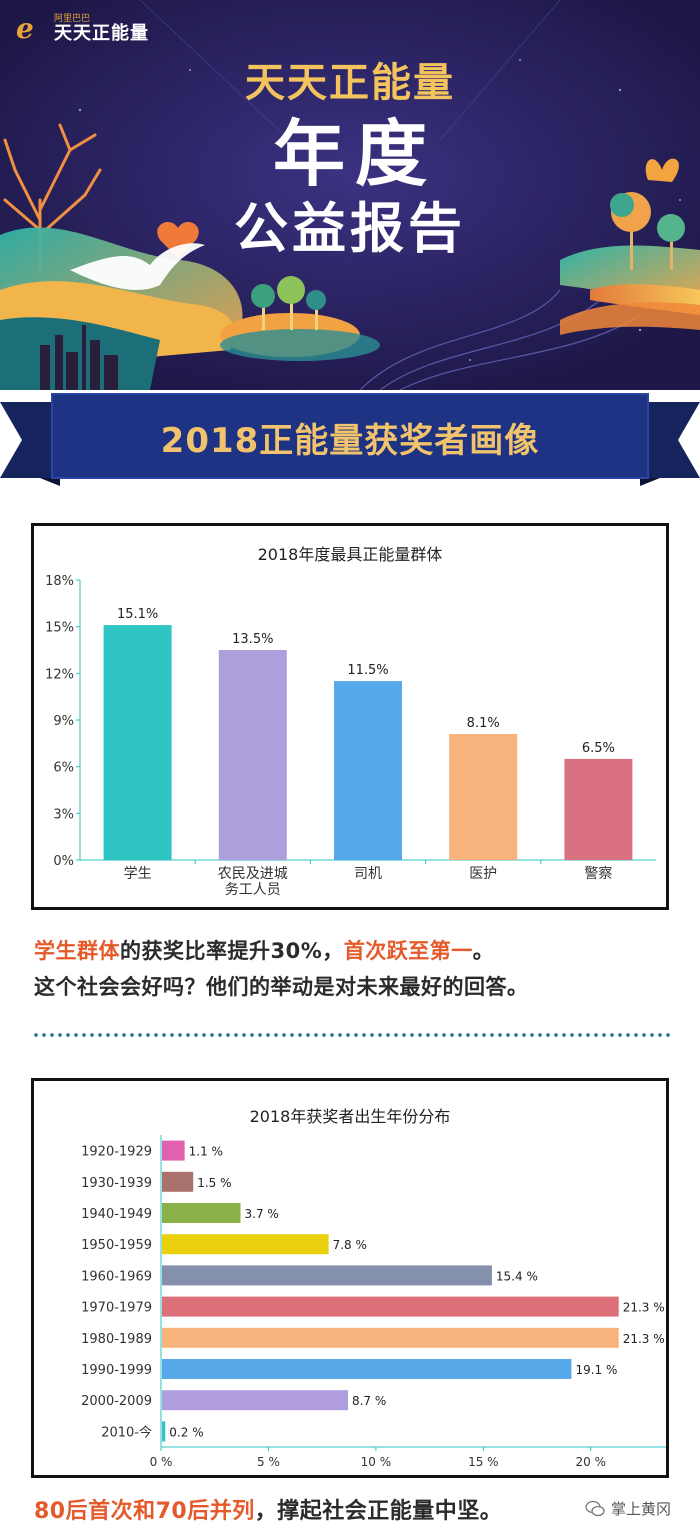 This screenshot has height=1540, width=700. Describe the element at coordinates (63, 814) in the screenshot. I see `y-tick-label: 3%` at that location.